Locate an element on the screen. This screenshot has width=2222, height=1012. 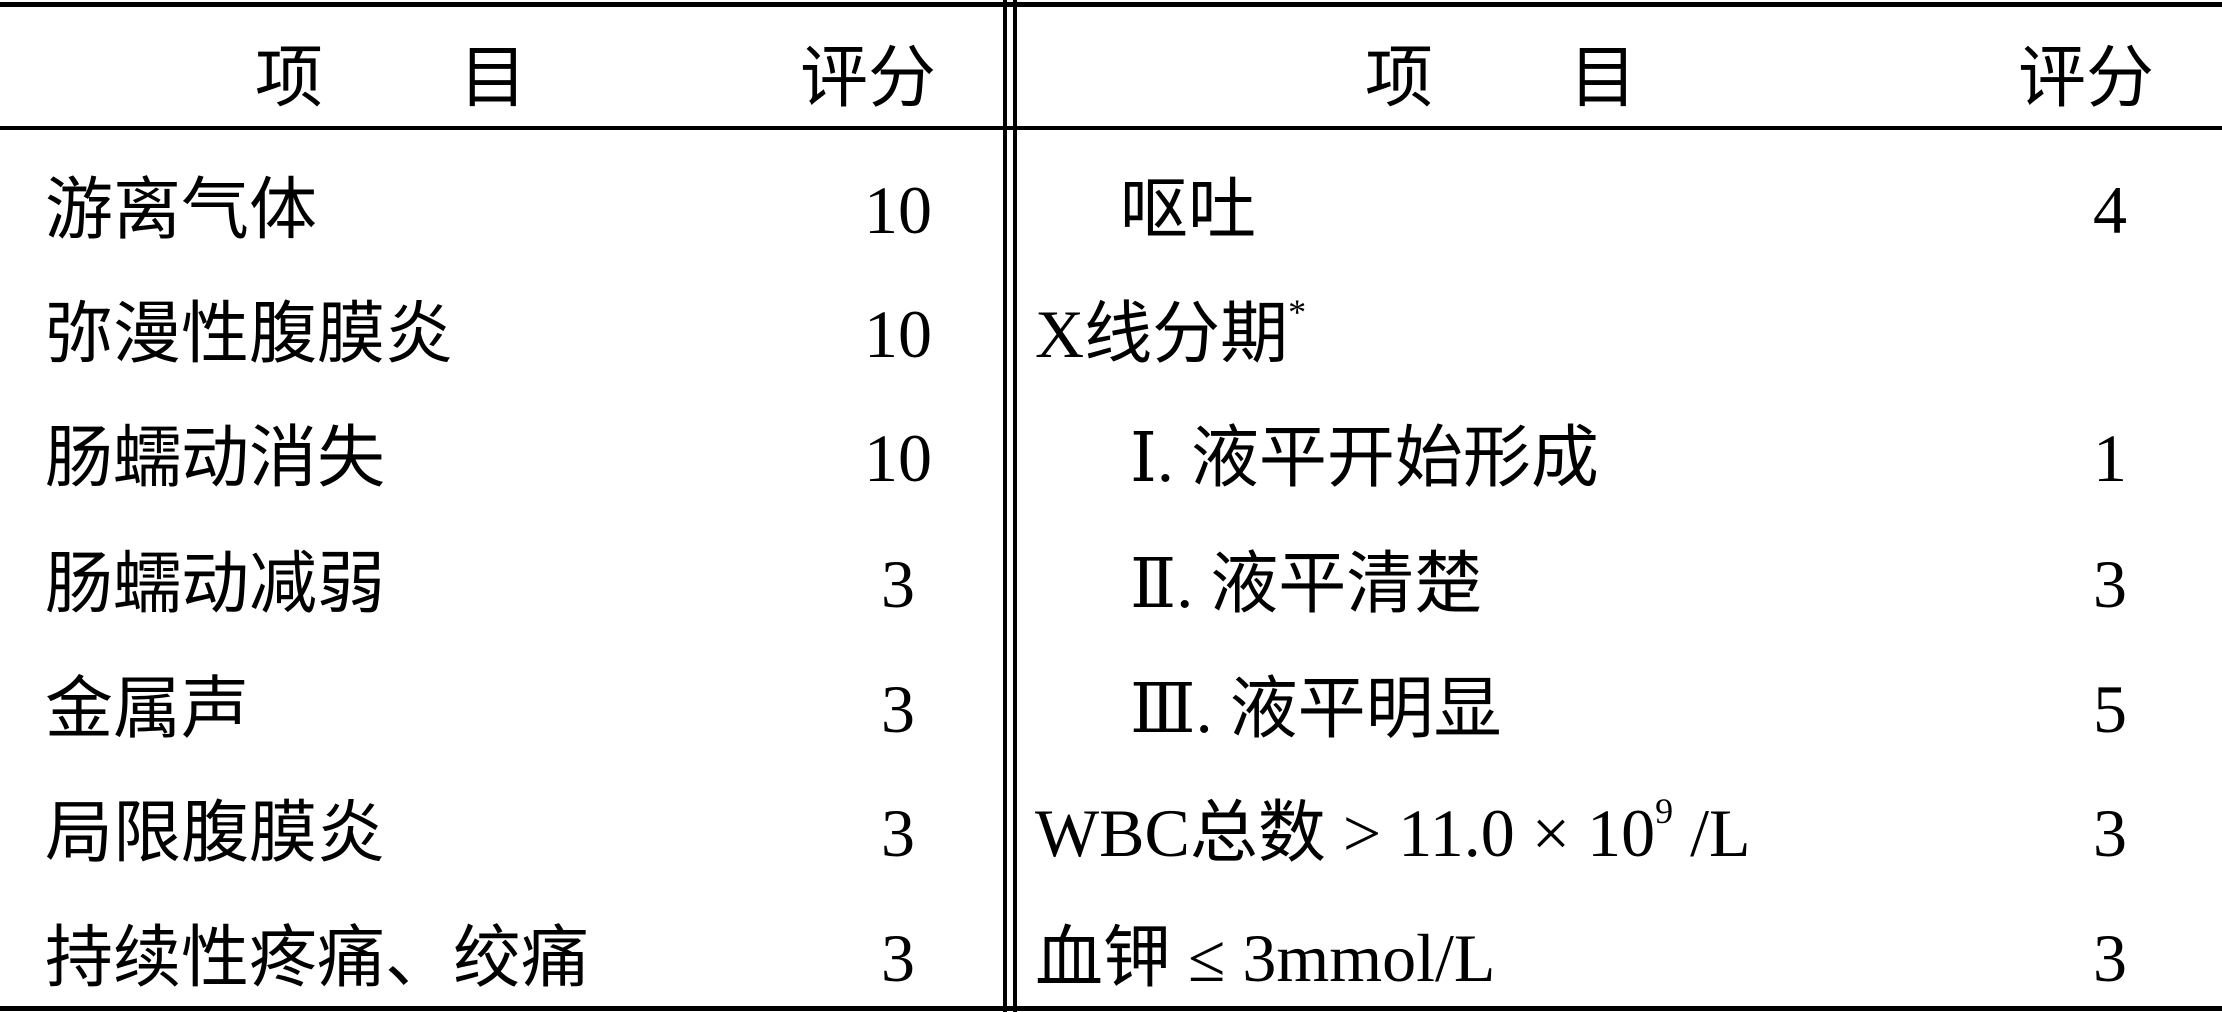
right-row-item: 血钾 ≤ 3mmol/L is located at coordinates (1265, 958).